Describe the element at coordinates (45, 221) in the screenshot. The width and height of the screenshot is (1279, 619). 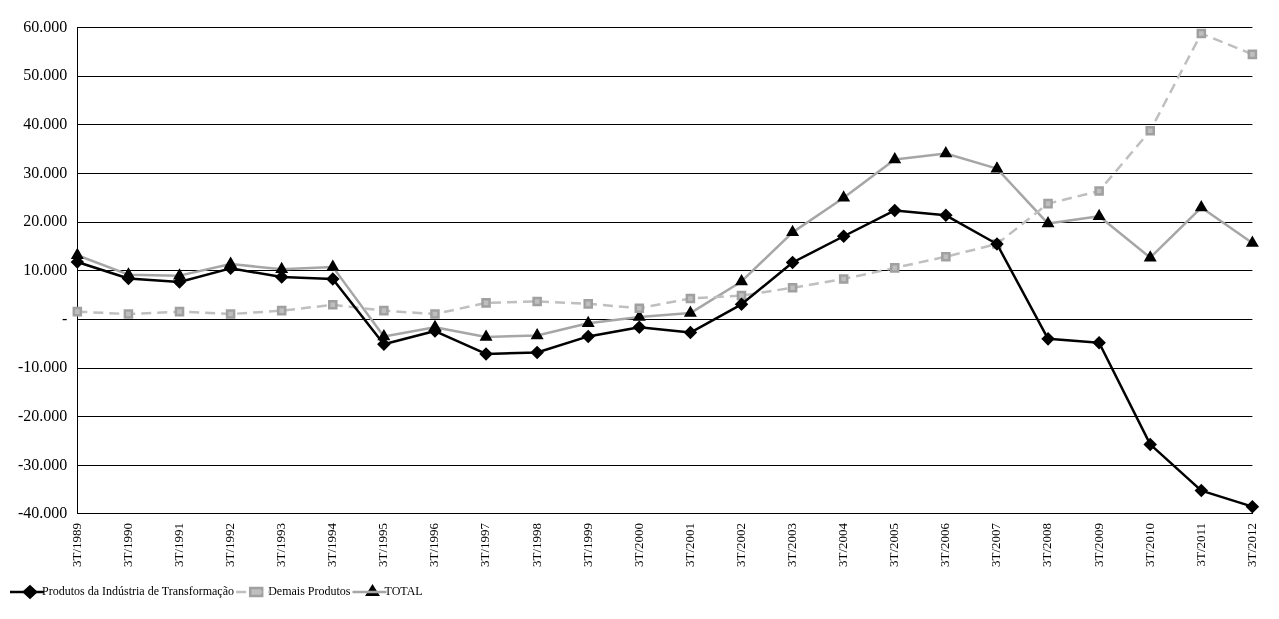
I see `y-tick-label: 20.000` at that location.